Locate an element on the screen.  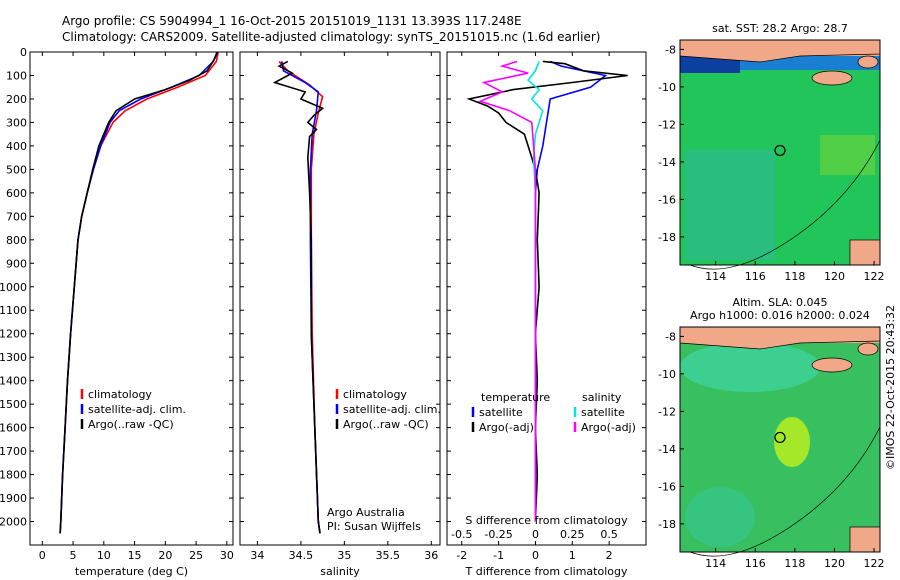
map-low-sla is located at coordinates (750, 367).